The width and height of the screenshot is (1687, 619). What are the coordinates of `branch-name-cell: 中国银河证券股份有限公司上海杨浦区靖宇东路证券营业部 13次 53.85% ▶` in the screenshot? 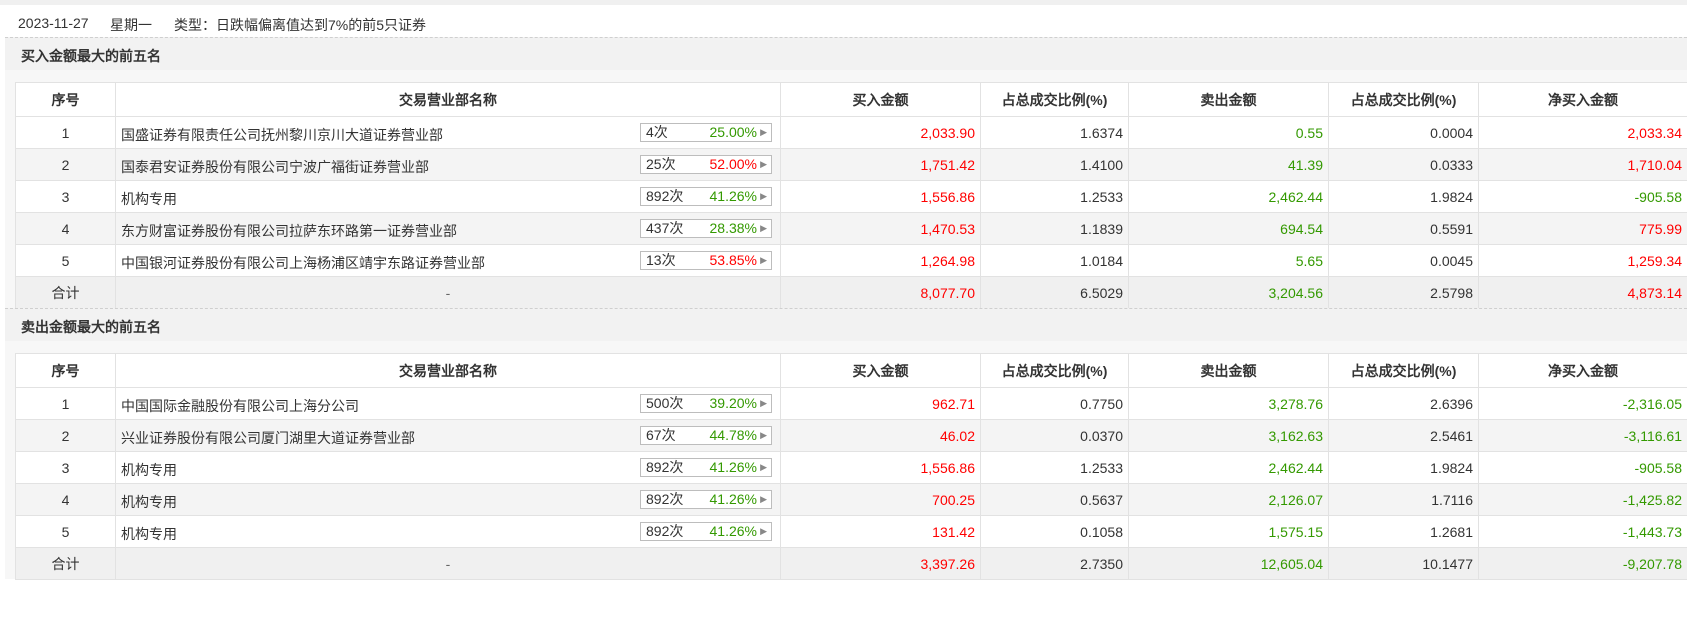 It's located at (448, 260).